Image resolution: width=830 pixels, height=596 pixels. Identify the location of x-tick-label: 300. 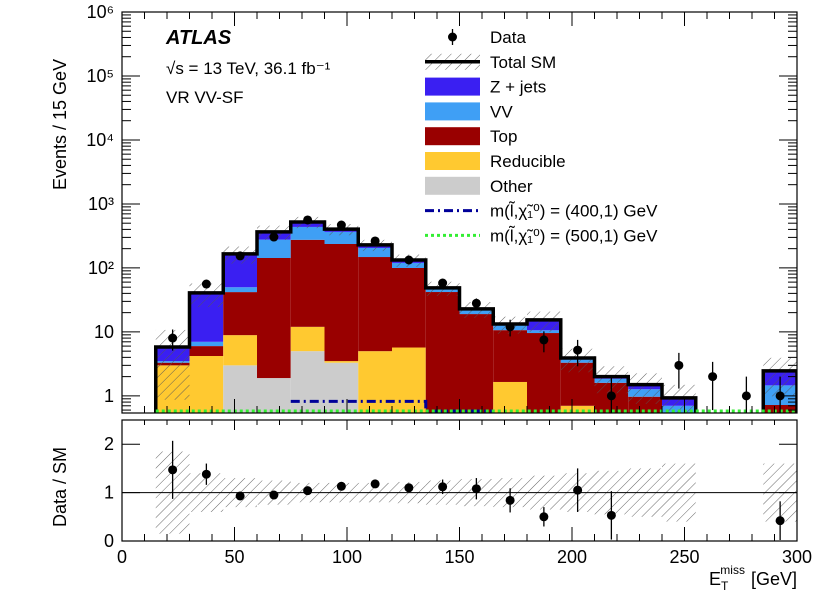
(797, 557).